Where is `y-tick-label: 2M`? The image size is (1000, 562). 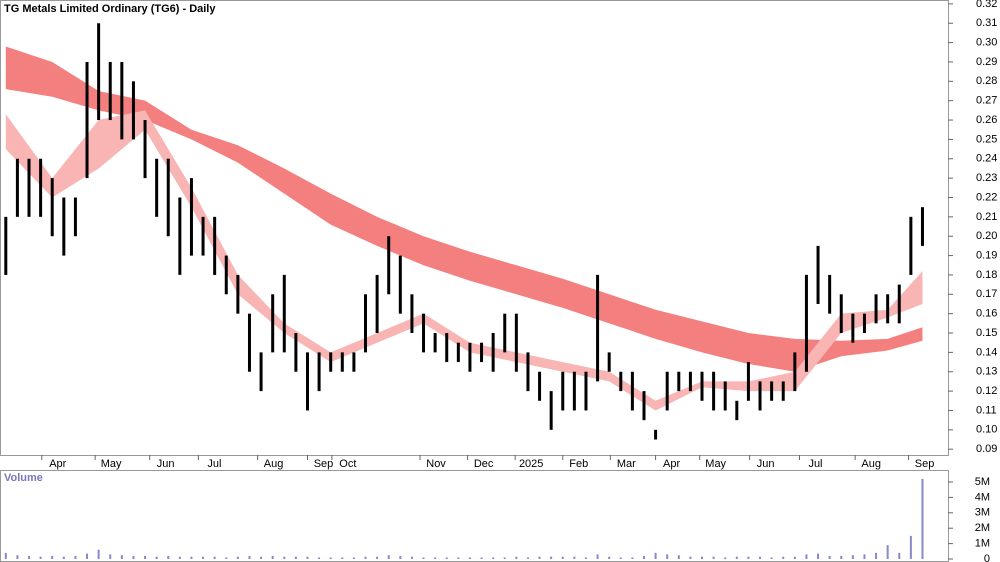 y-tick-label: 2M is located at coordinates (982, 528).